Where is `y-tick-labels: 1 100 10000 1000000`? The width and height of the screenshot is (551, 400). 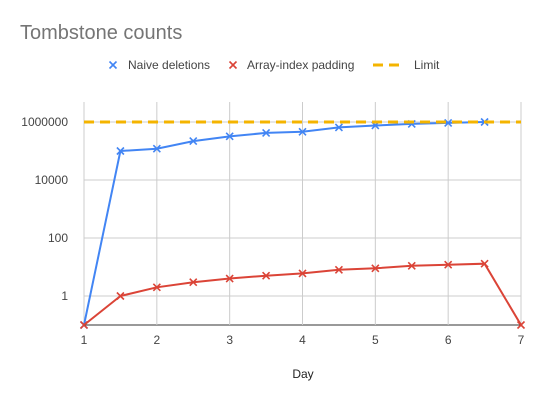
y-tick-labels: 1 100 10000 1000000 is located at coordinates (44, 209).